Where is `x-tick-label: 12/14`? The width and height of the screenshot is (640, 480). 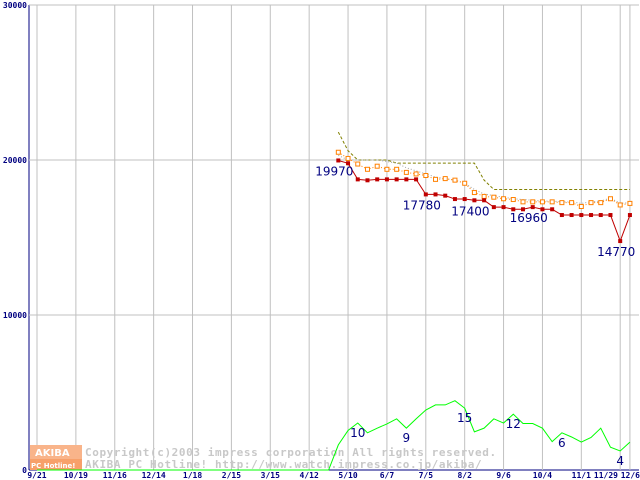
x-tick-label: 12/14 is located at coordinates (154, 475).